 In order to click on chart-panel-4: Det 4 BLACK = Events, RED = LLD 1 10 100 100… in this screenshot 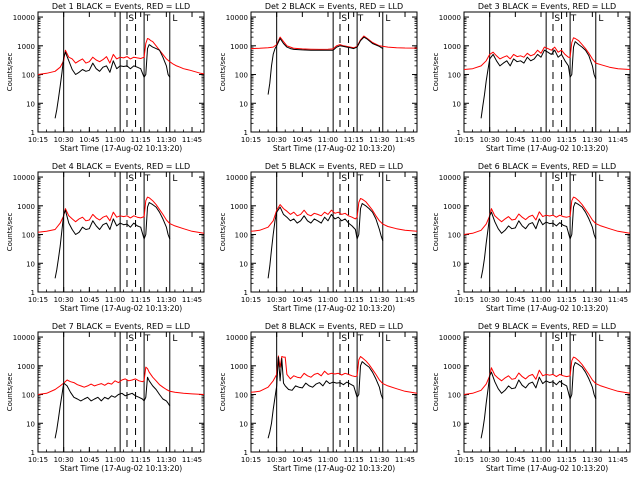, I will do `click(105, 237)`.